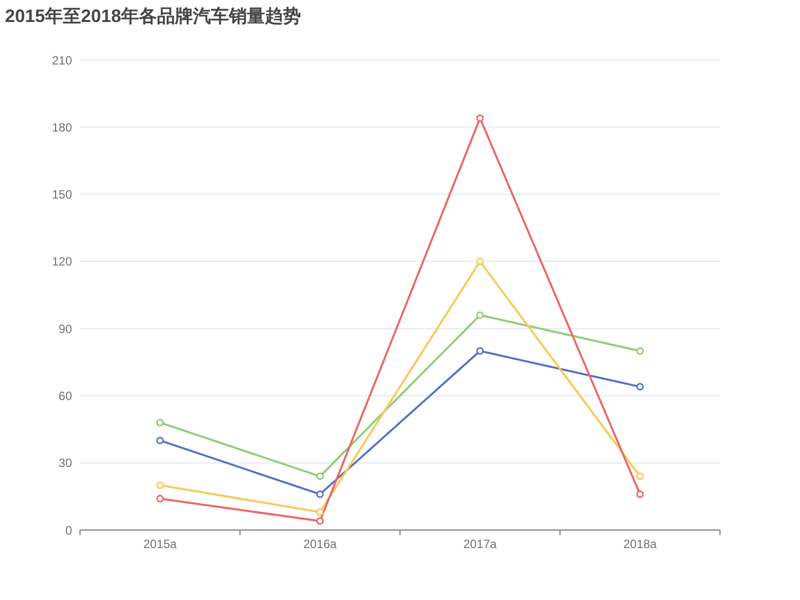 The height and width of the screenshot is (600, 800). Describe the element at coordinates (320, 544) in the screenshot. I see `x-tick-label: 2016a` at that location.